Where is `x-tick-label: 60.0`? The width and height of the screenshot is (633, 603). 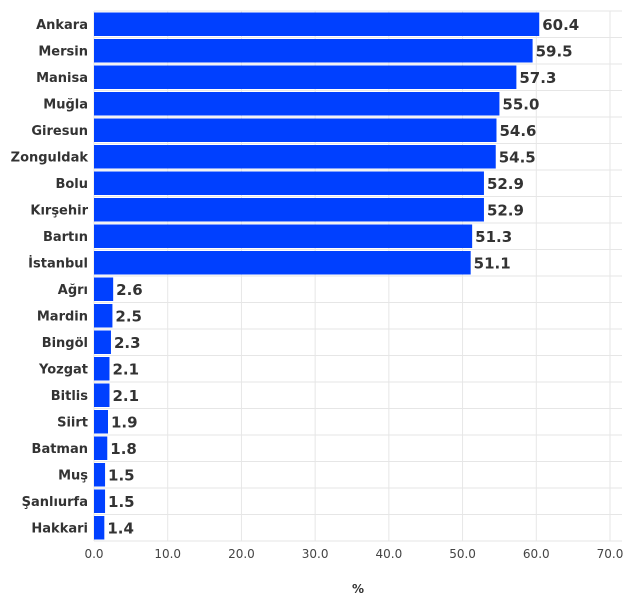
x-tick-label: 60.0 is located at coordinates (536, 554).